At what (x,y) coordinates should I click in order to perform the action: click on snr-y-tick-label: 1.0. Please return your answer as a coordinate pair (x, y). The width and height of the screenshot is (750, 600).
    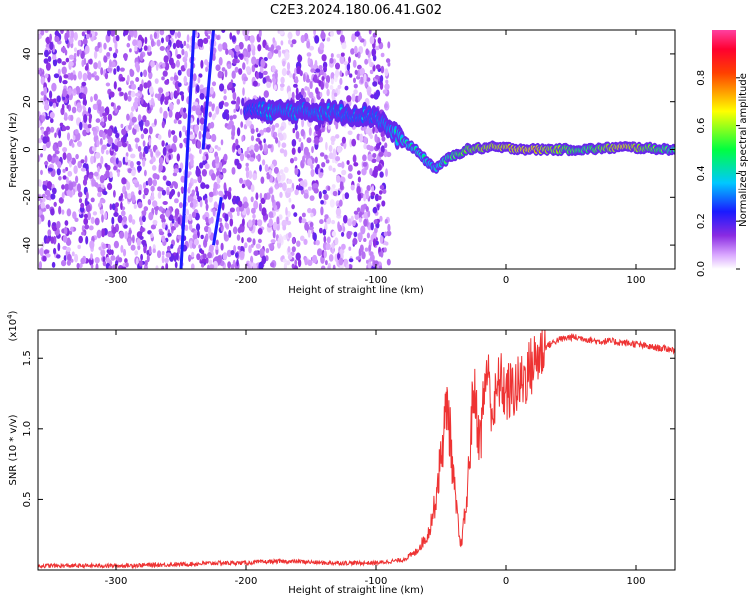
    Looking at the image, I should click on (27, 429).